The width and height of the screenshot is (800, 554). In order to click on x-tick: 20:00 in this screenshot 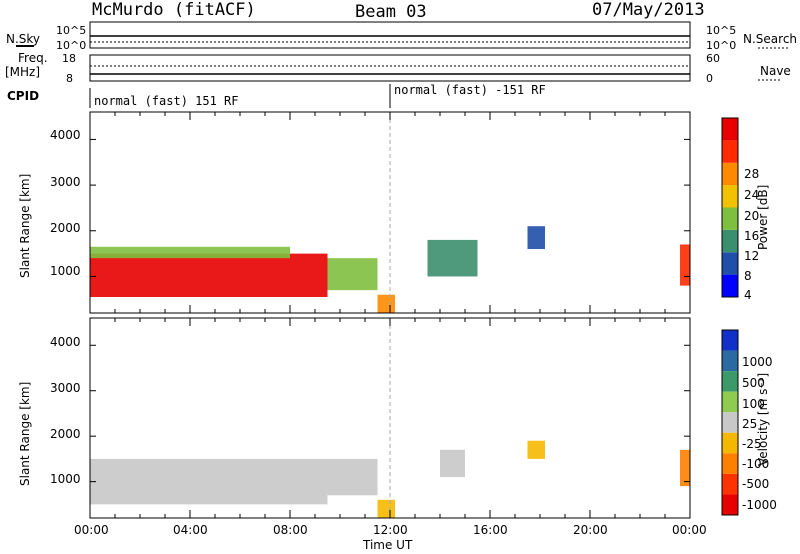, I will do `click(590, 530)`.